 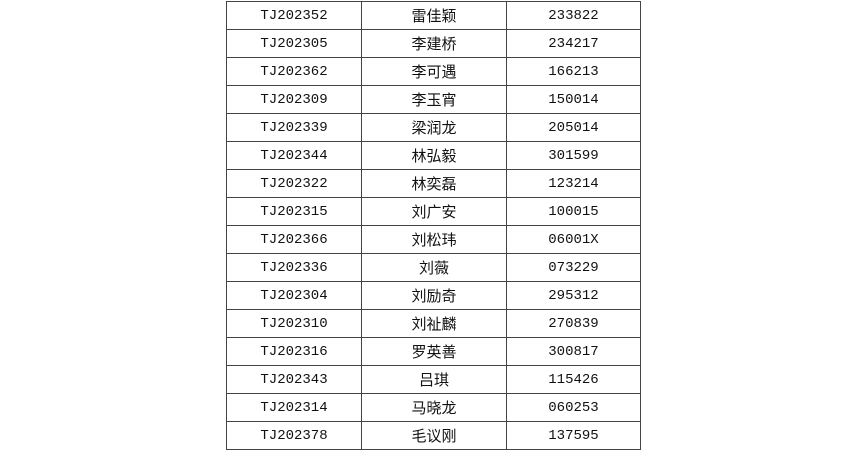 I want to click on table-row: TJ202339 梁润龙 205014, so click(x=433, y=127).